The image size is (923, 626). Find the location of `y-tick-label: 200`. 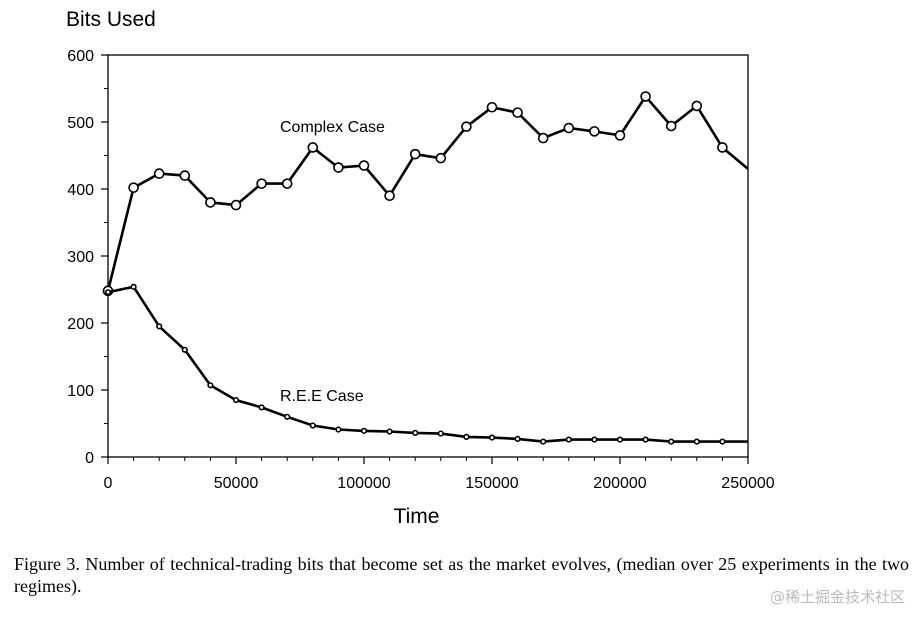

y-tick-label: 200 is located at coordinates (80, 324).